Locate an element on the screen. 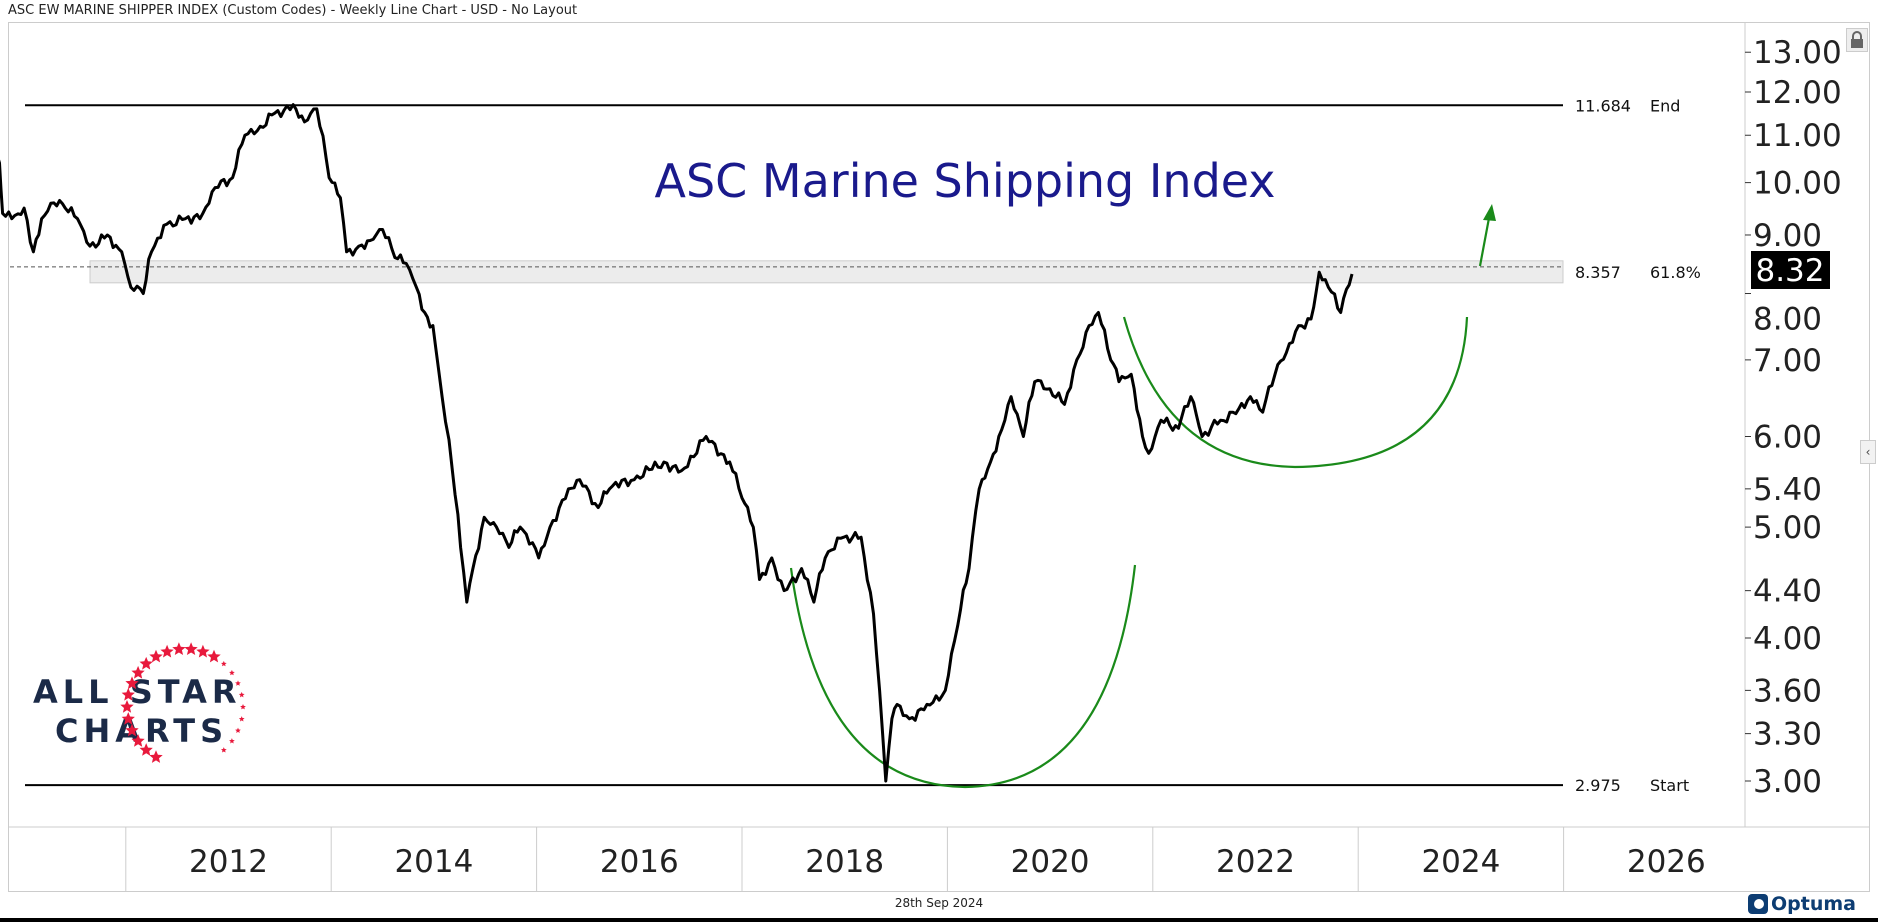 The image size is (1878, 922). optuma-brand: Optuma is located at coordinates (1813, 904).